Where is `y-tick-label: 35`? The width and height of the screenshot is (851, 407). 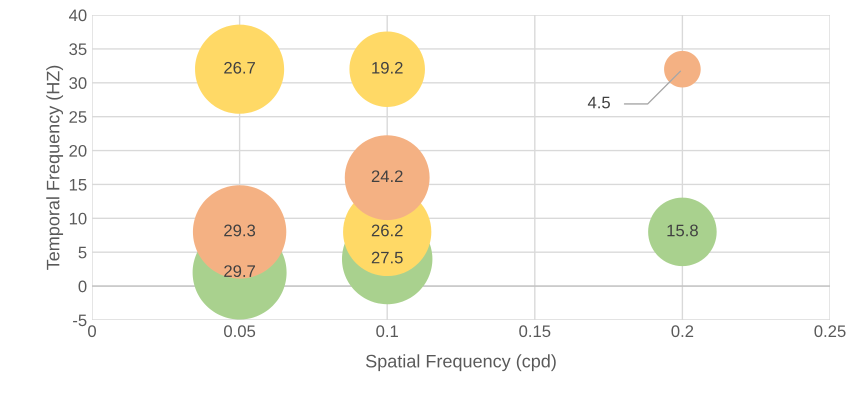 y-tick-label: 35 is located at coordinates (77, 49).